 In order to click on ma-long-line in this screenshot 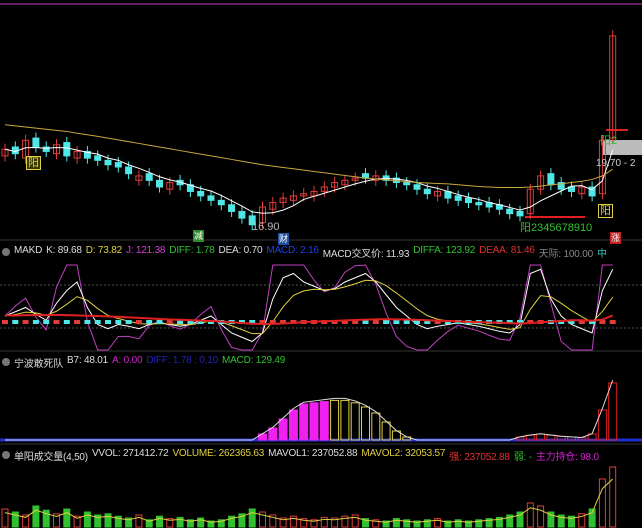, I will do `click(308, 156)`.